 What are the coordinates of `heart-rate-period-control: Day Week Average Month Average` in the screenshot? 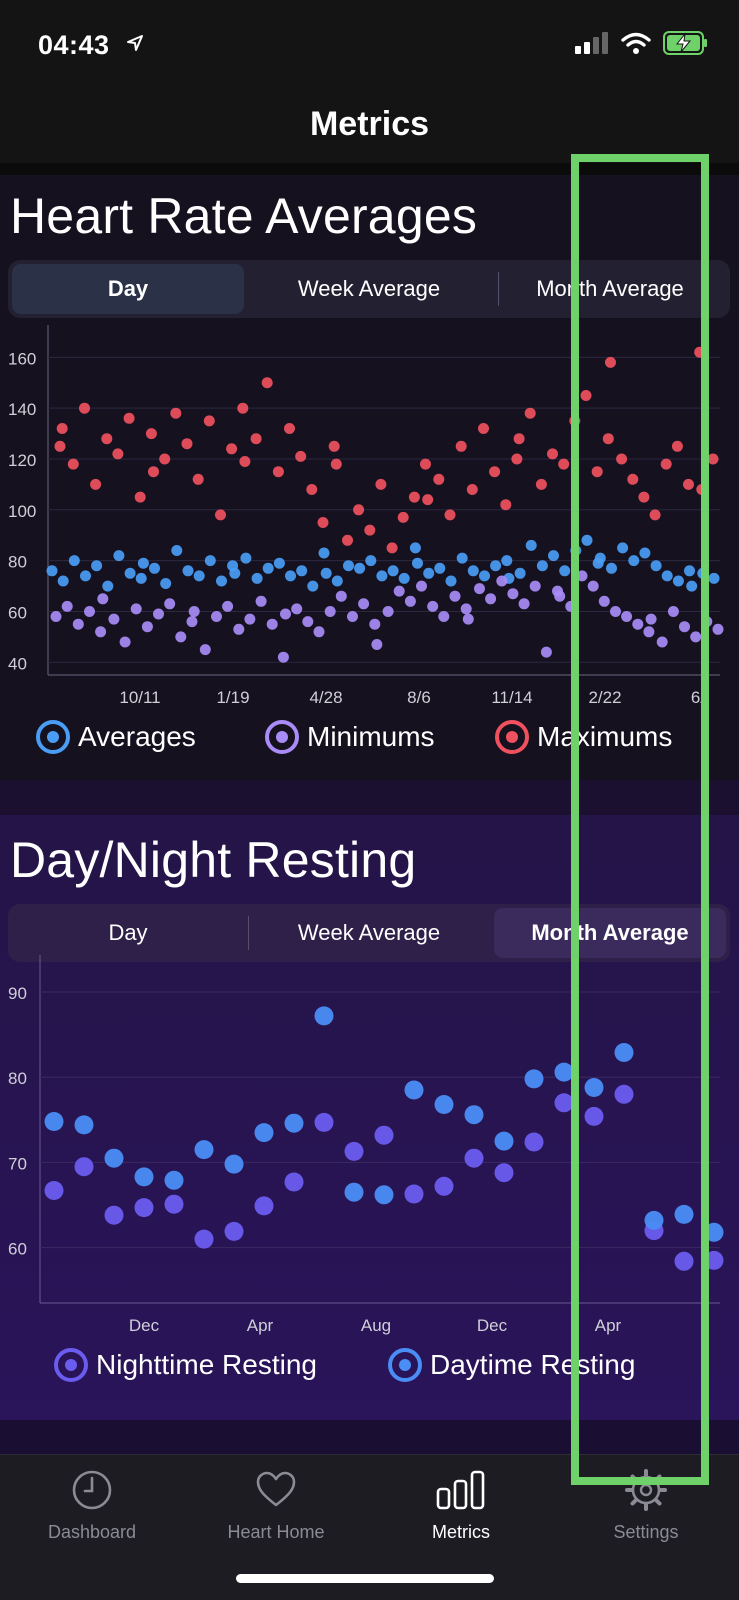 It's located at (369, 289).